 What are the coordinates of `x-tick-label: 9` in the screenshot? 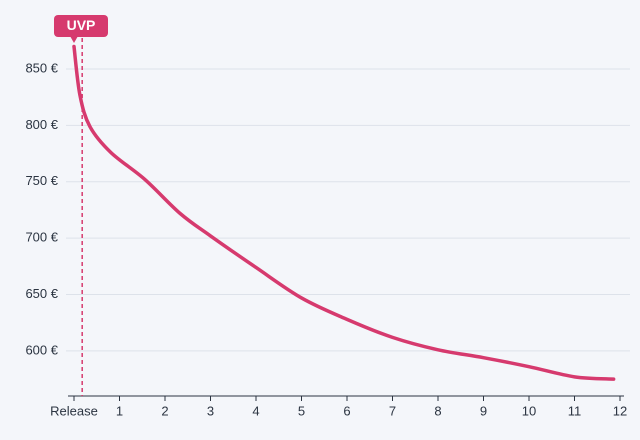 It's located at (483, 410).